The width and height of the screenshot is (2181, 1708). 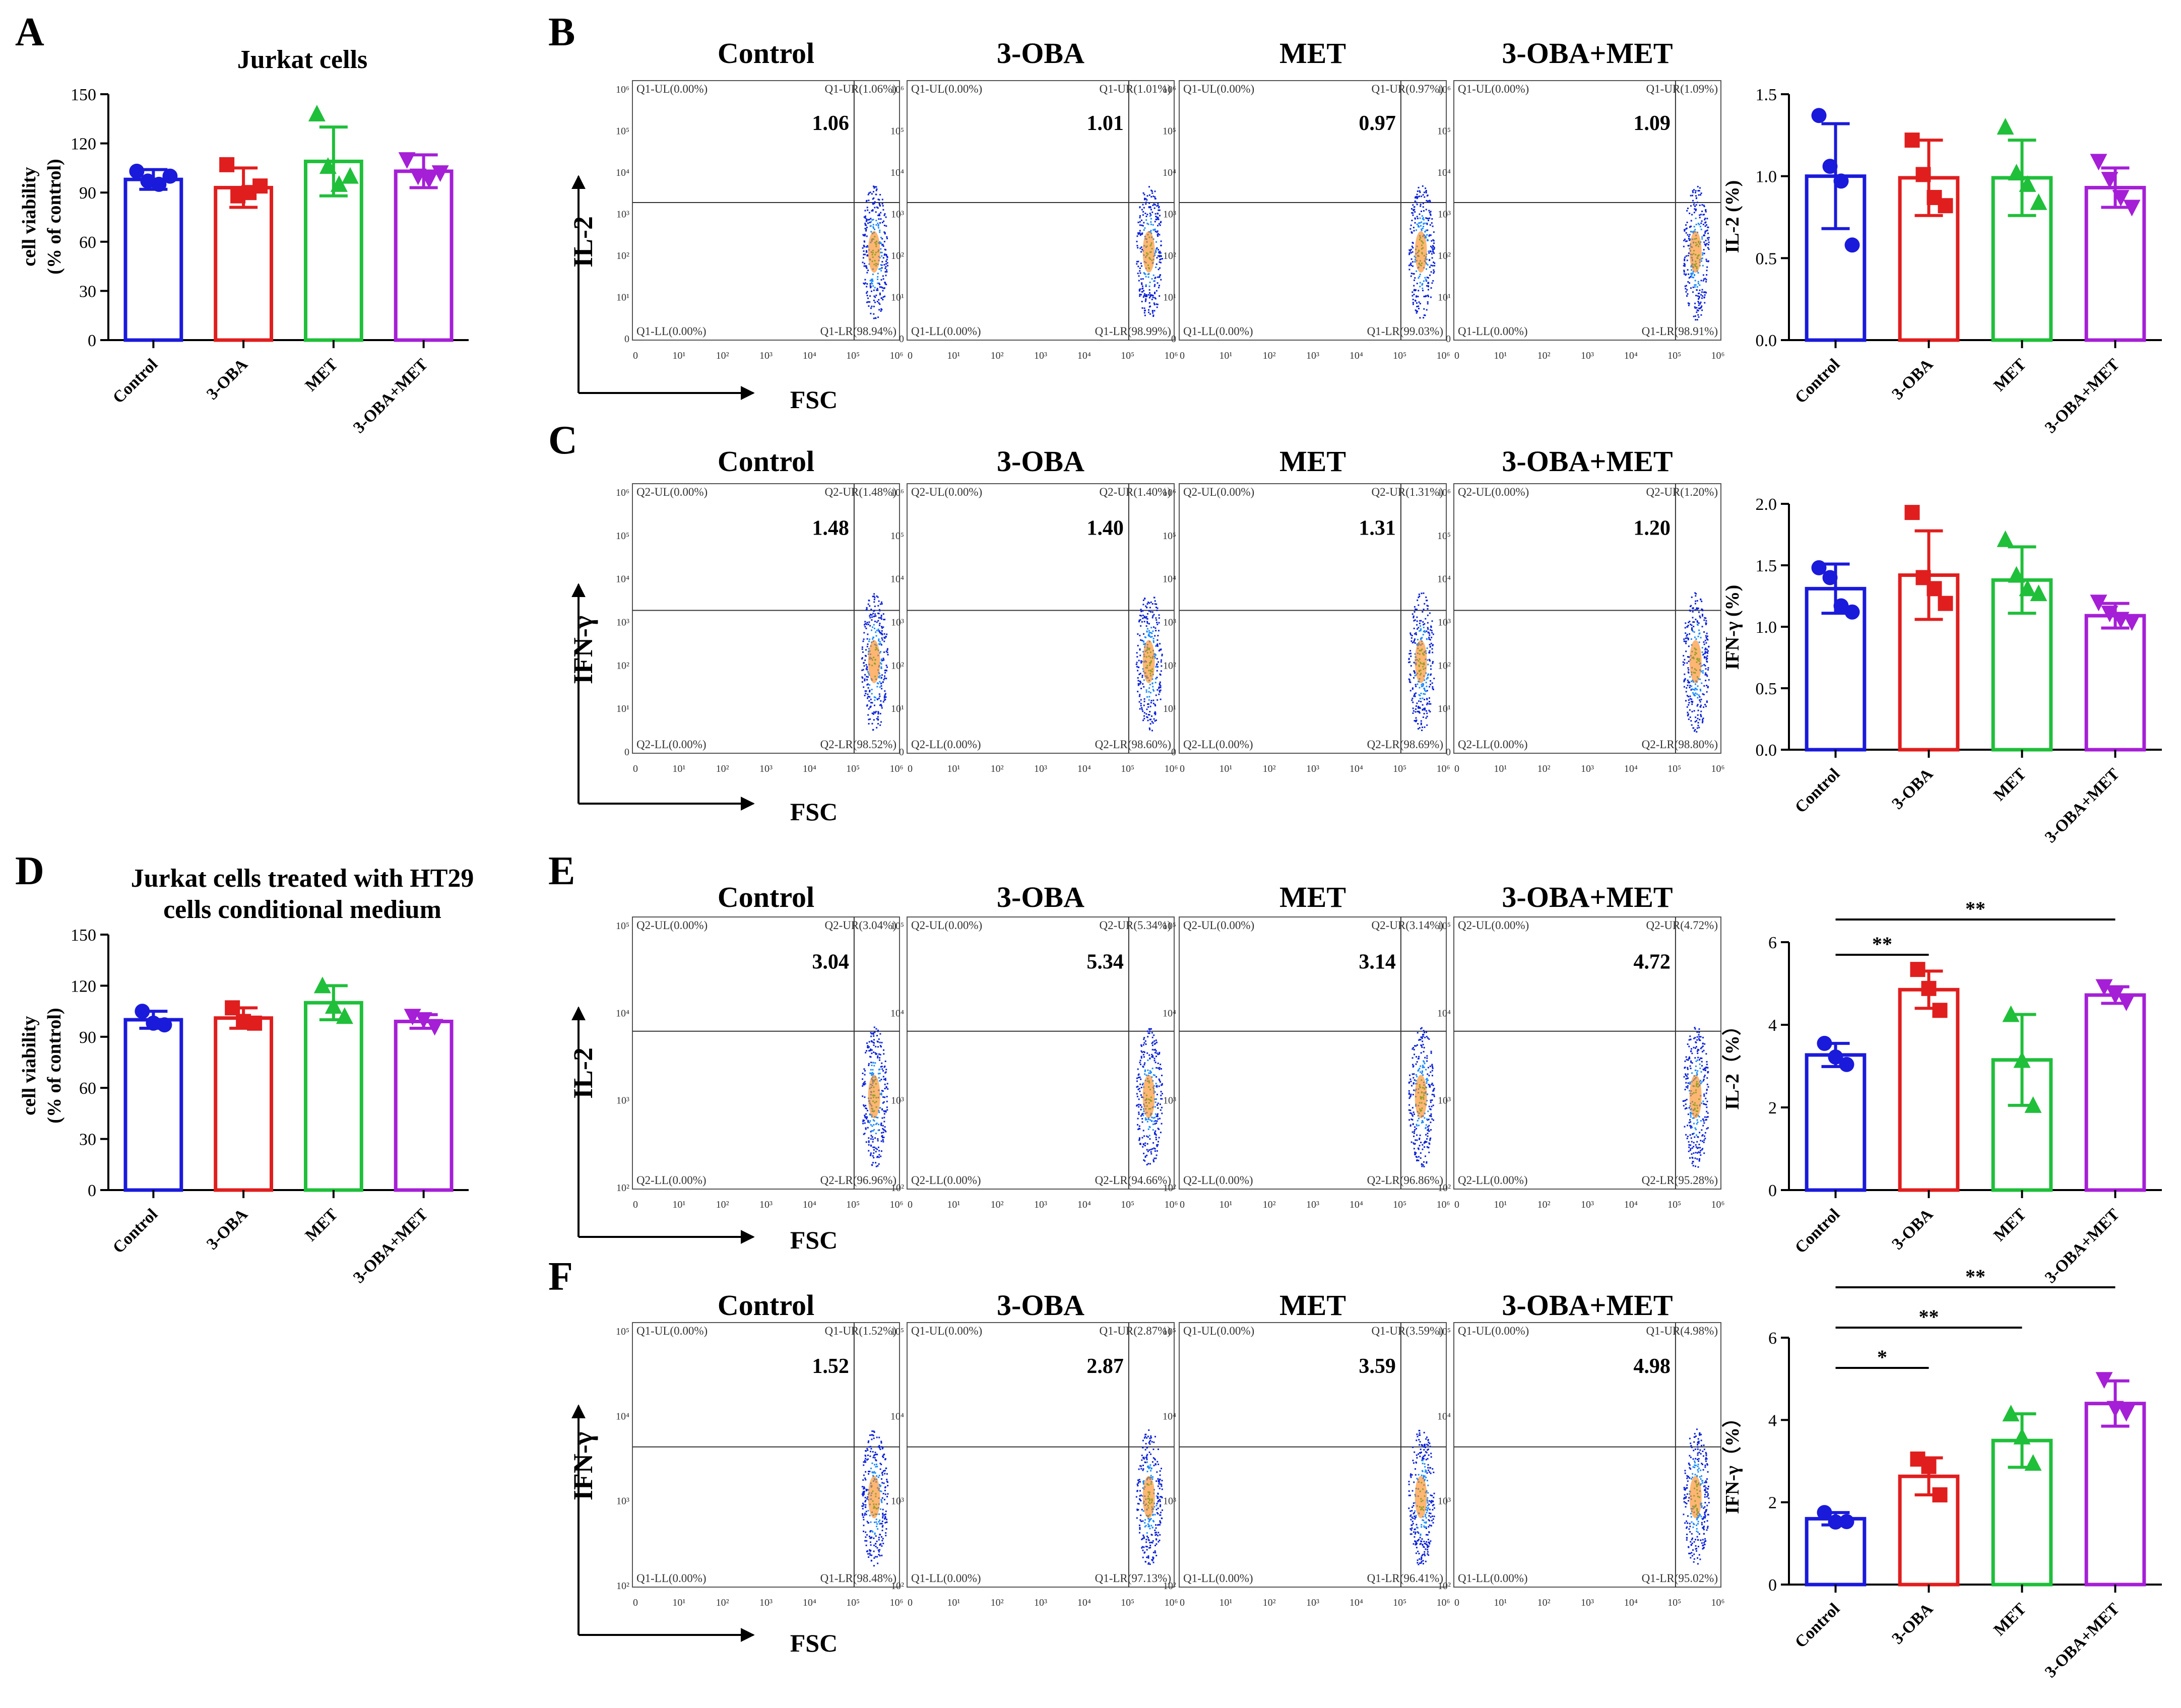 What do you see at coordinates (1444, 214) in the screenshot?
I see `flow-y-tick-label: 10³` at bounding box center [1444, 214].